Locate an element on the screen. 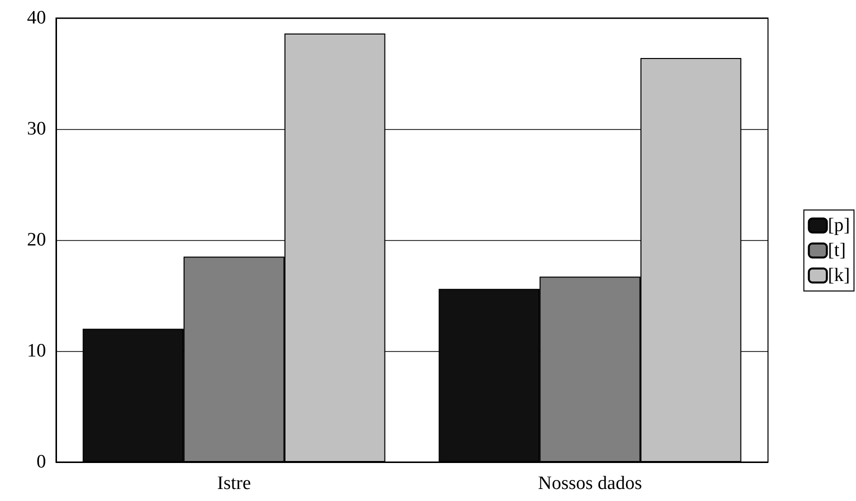  legend-label: [p] is located at coordinates (839, 225).